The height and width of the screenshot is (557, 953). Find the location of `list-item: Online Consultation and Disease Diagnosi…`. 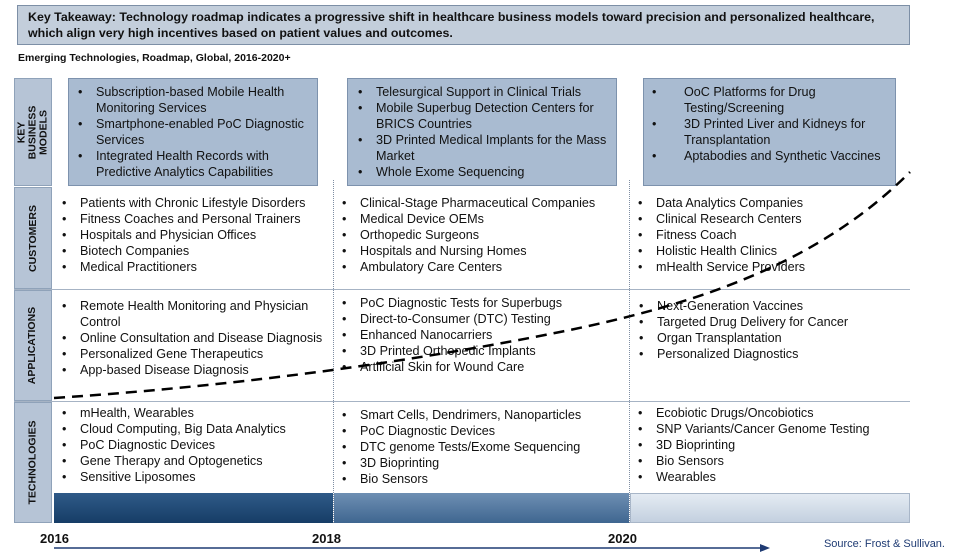

list-item: Online Consultation and Disease Diagnosi… is located at coordinates (195, 338).